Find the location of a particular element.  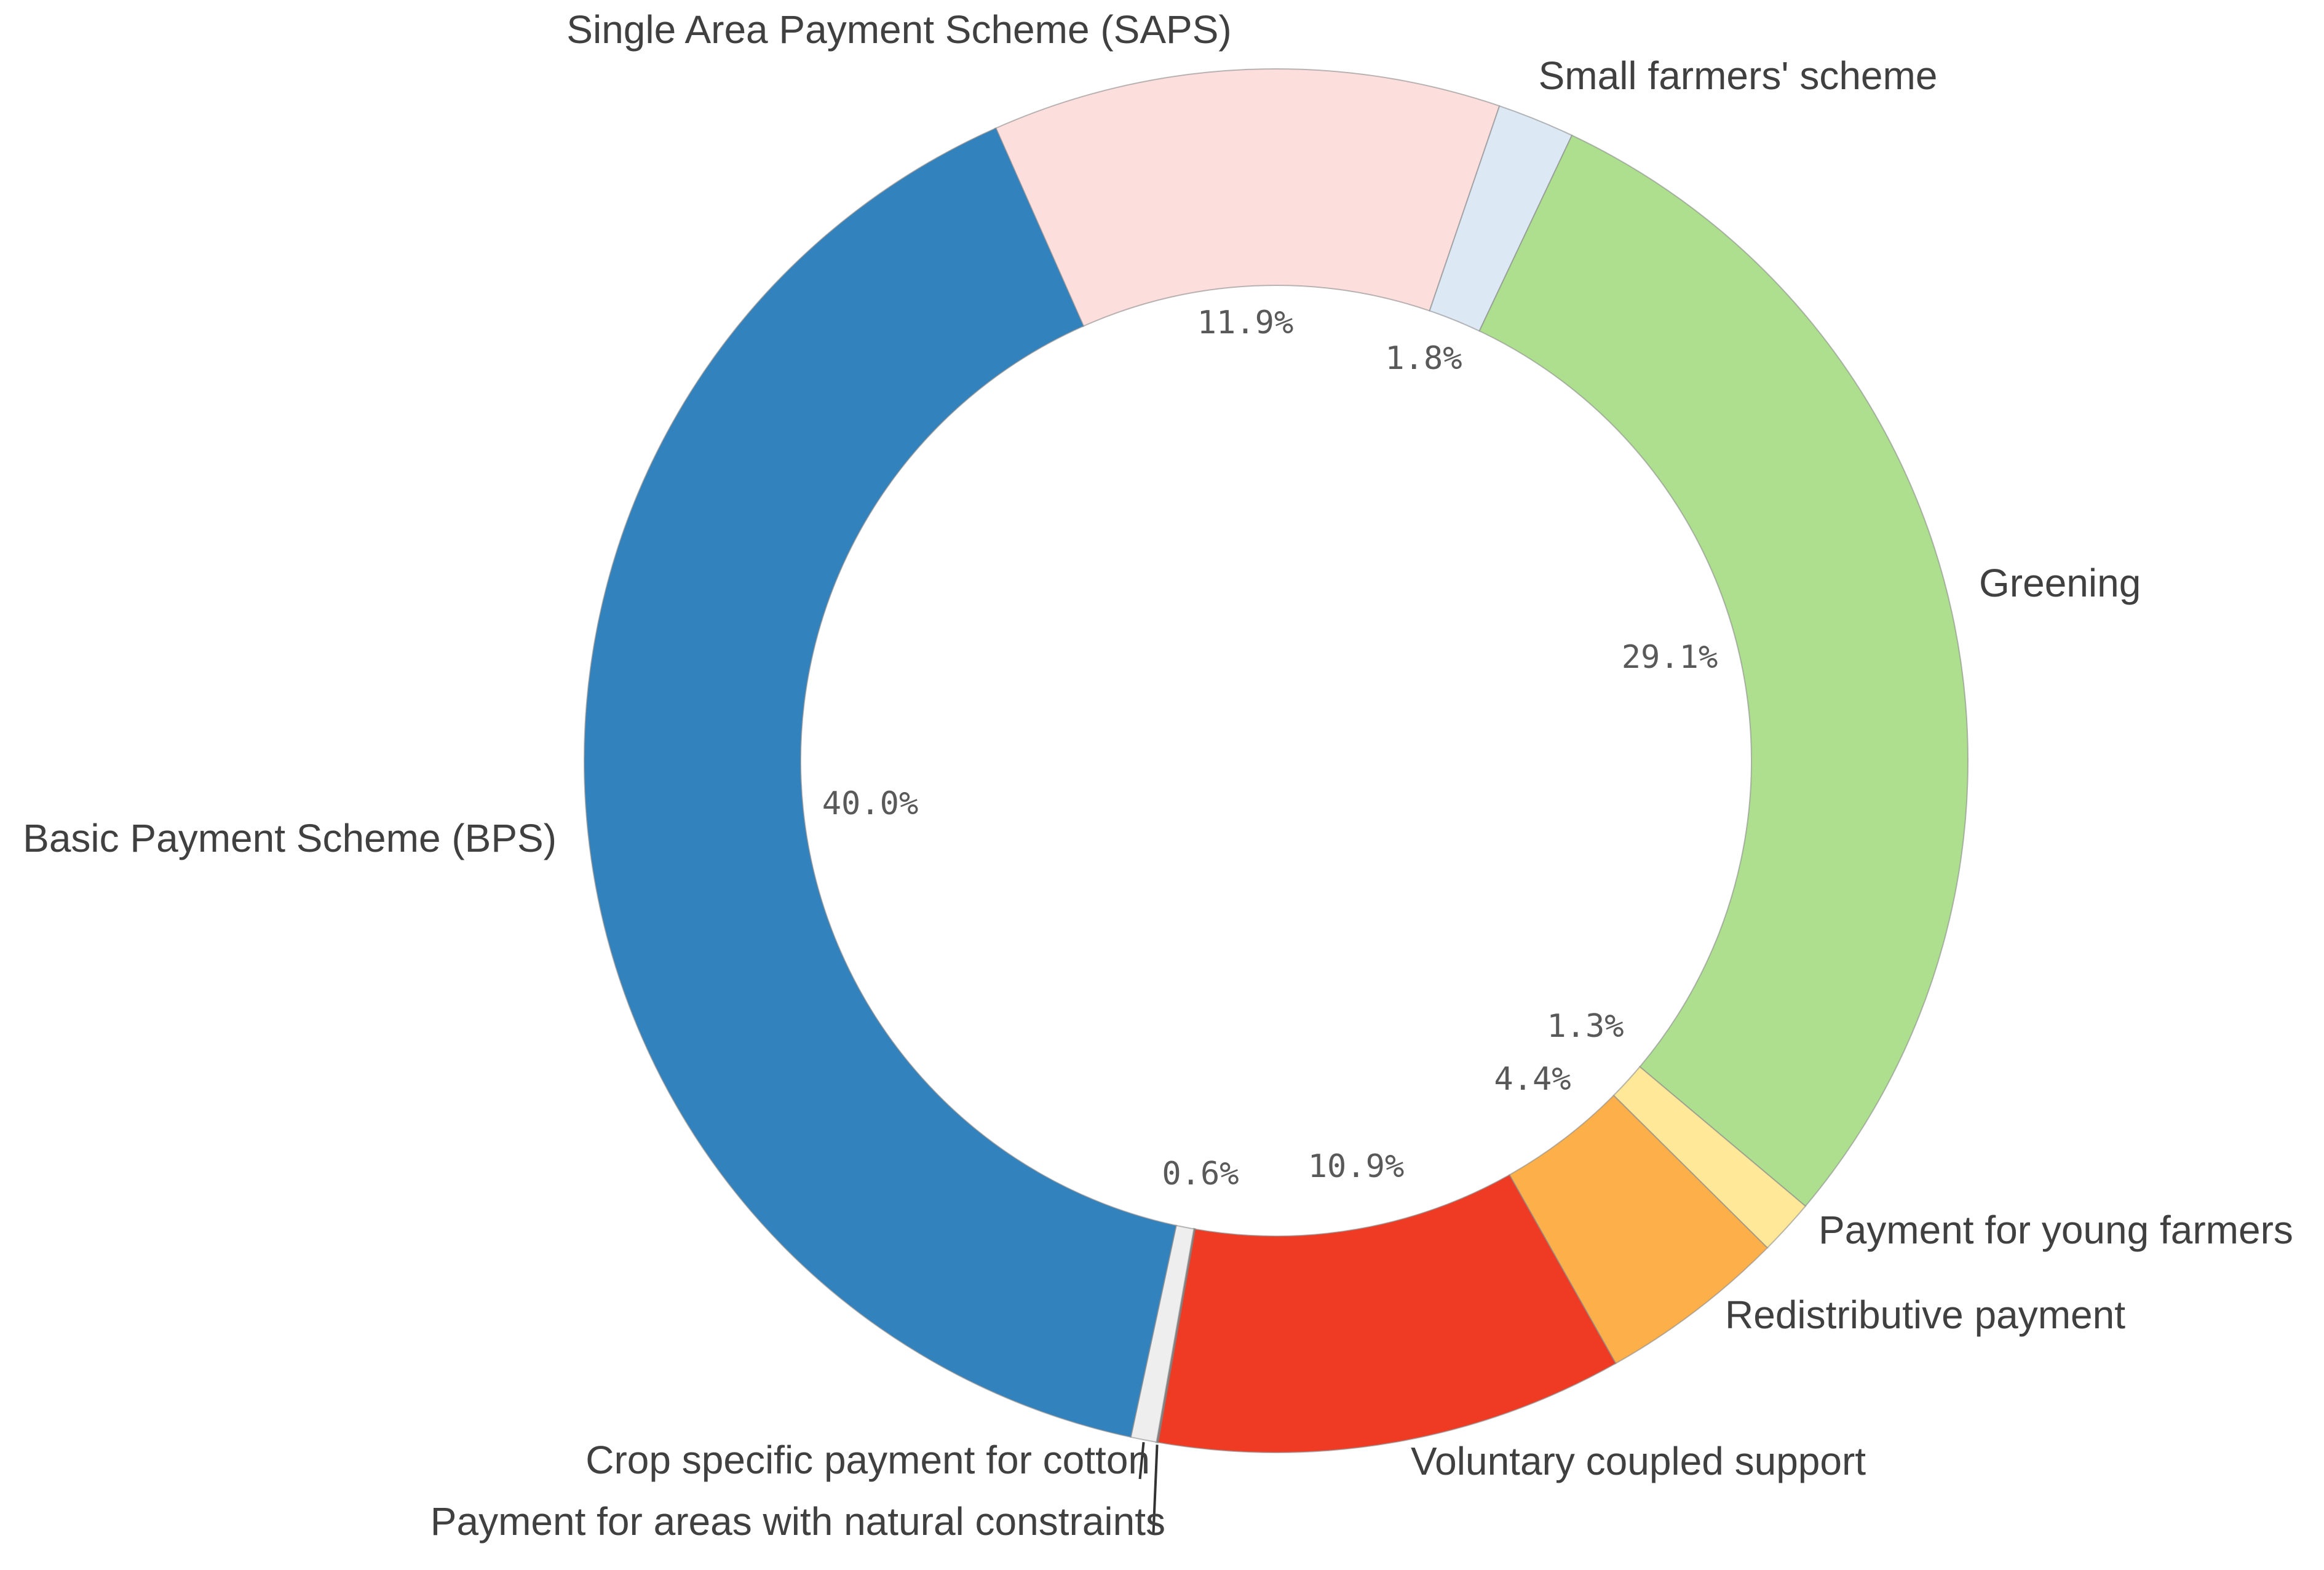

leader-lines-group is located at coordinates (1149, 1487).